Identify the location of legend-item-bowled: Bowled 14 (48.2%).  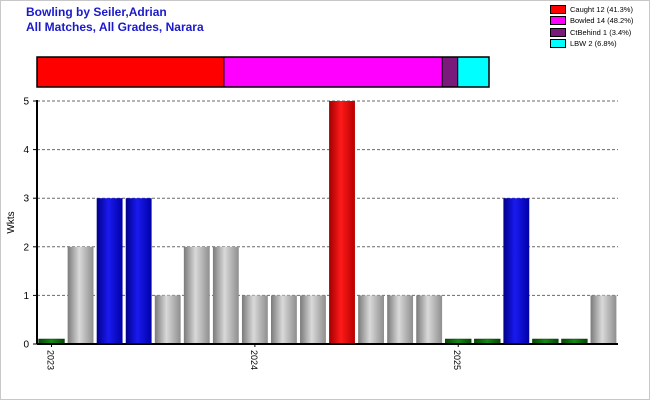
(600, 20).